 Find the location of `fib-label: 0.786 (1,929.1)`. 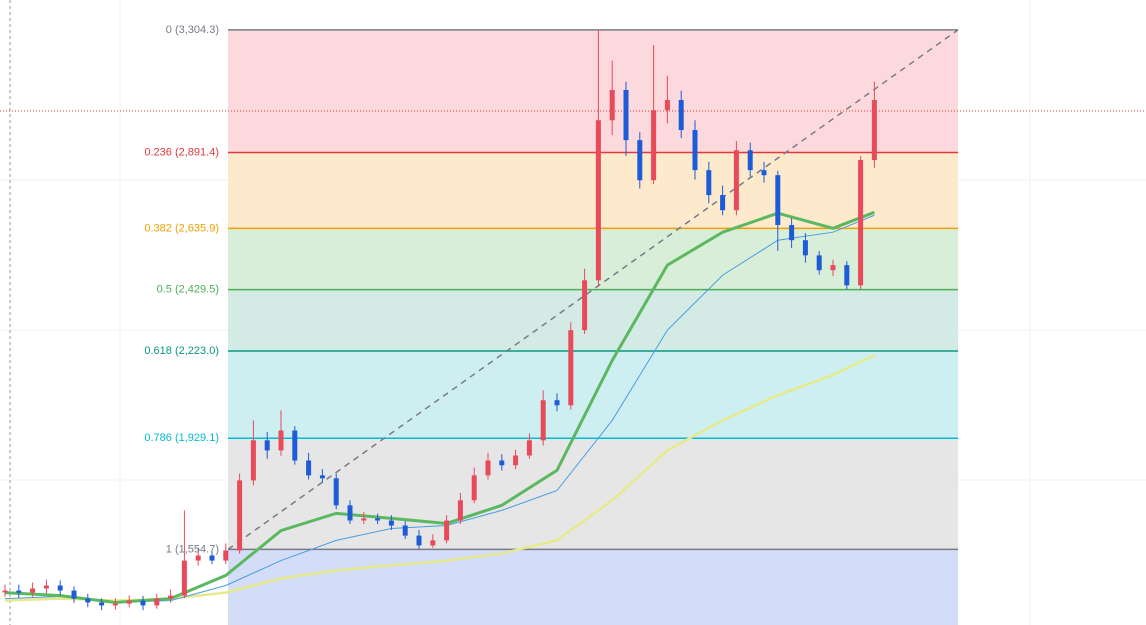

fib-label: 0.786 (1,929.1) is located at coordinates (181, 438).